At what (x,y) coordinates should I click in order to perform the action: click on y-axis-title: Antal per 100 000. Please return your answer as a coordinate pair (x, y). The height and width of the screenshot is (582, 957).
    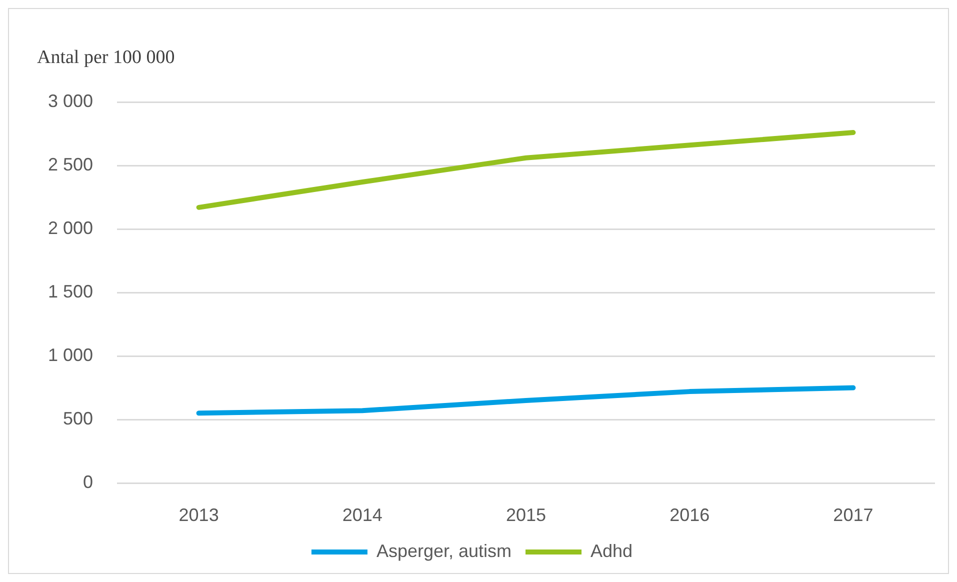
    Looking at the image, I should click on (106, 57).